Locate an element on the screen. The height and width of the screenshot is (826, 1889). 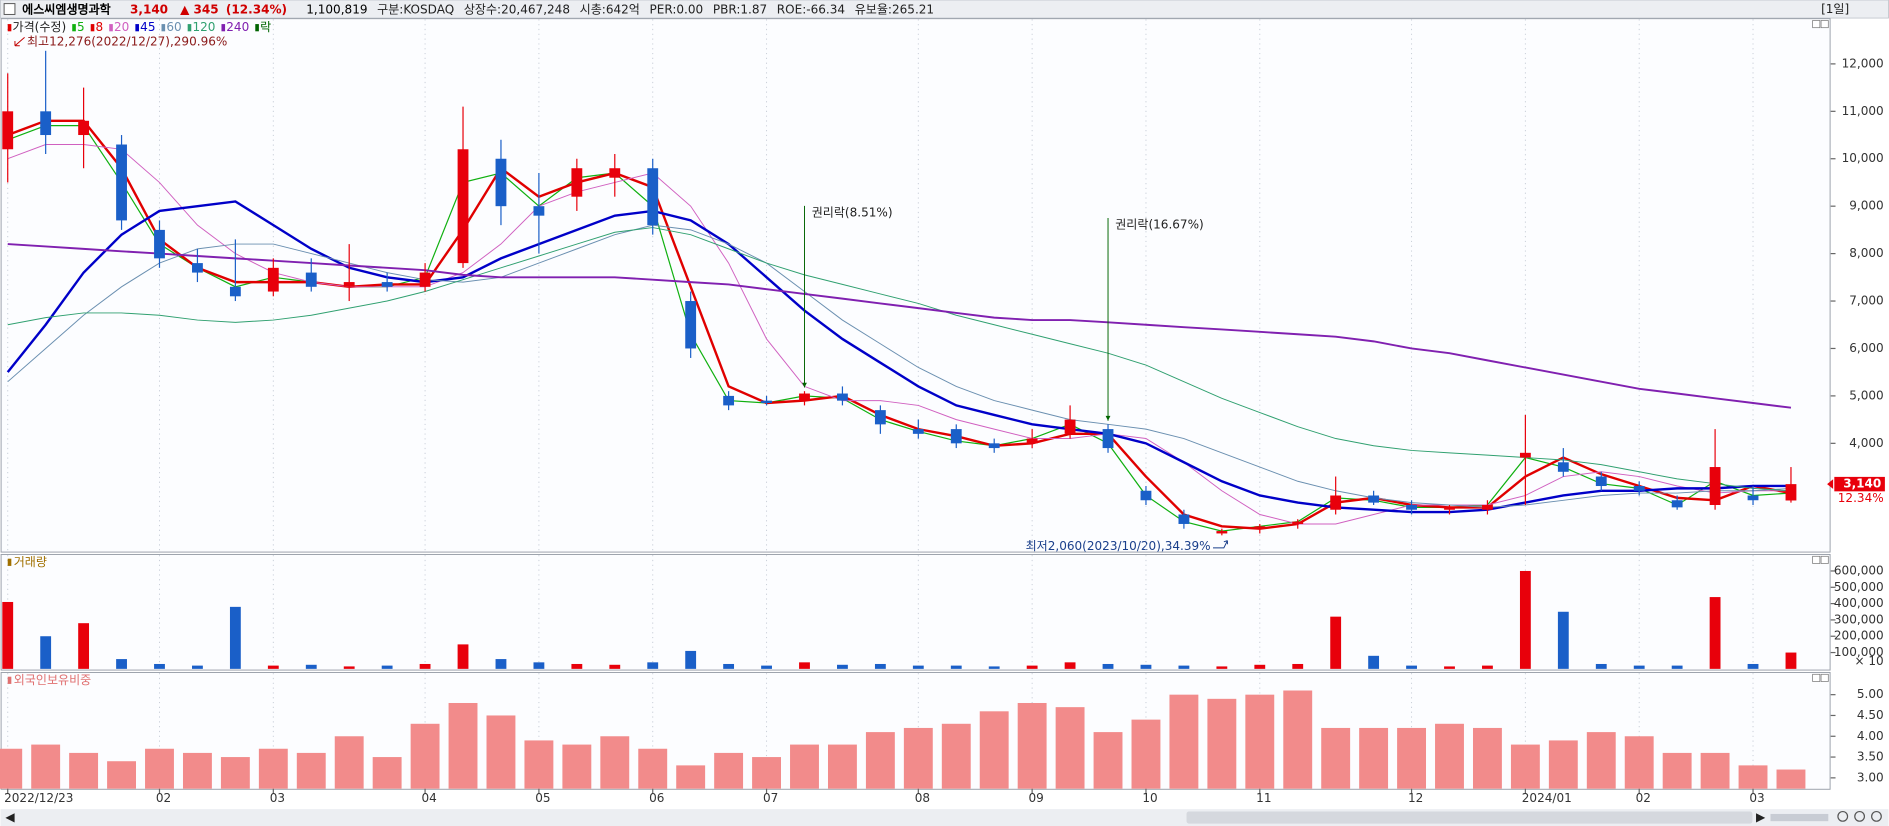
y-tick-label: 5,000 is located at coordinates (1866, 395).